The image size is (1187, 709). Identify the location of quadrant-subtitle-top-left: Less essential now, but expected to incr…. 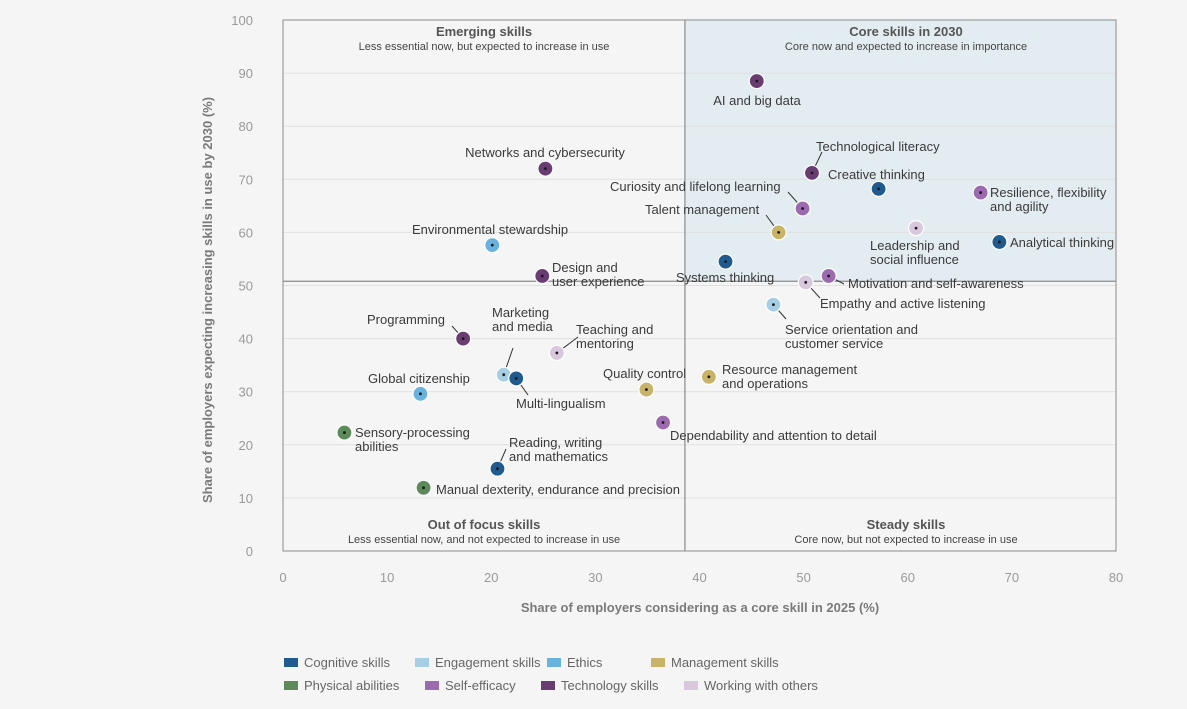
(484, 47).